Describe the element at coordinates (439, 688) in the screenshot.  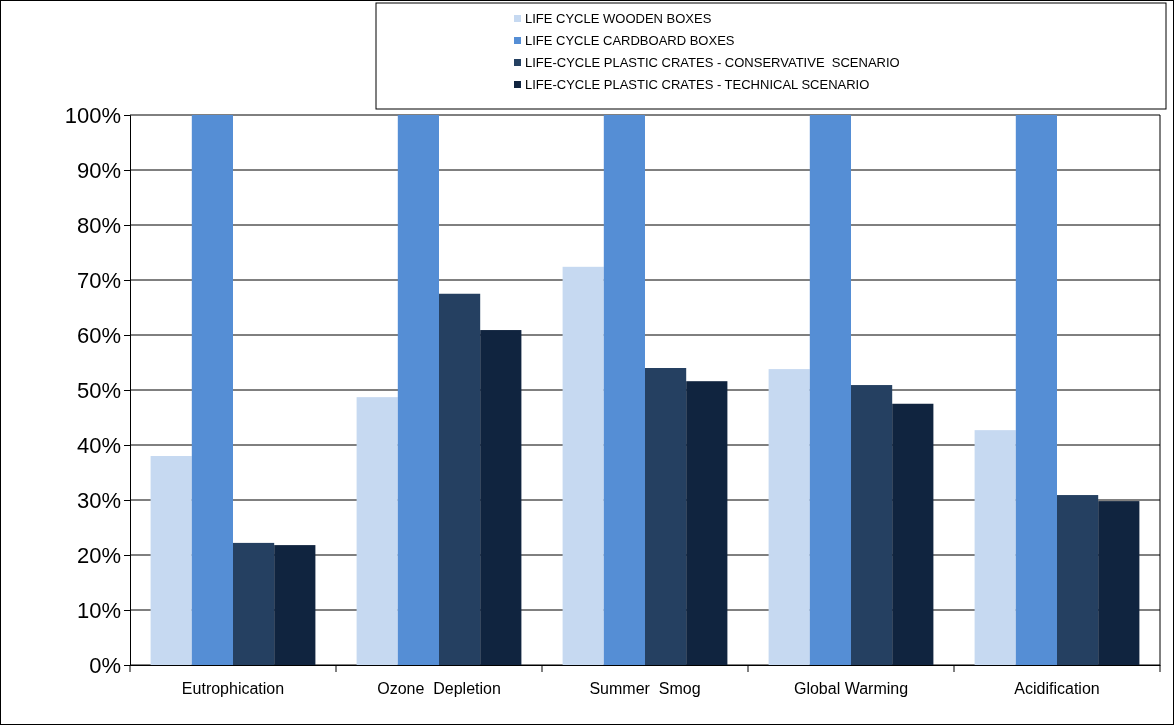
I see `x-tick-label: Ozone Depletion` at that location.